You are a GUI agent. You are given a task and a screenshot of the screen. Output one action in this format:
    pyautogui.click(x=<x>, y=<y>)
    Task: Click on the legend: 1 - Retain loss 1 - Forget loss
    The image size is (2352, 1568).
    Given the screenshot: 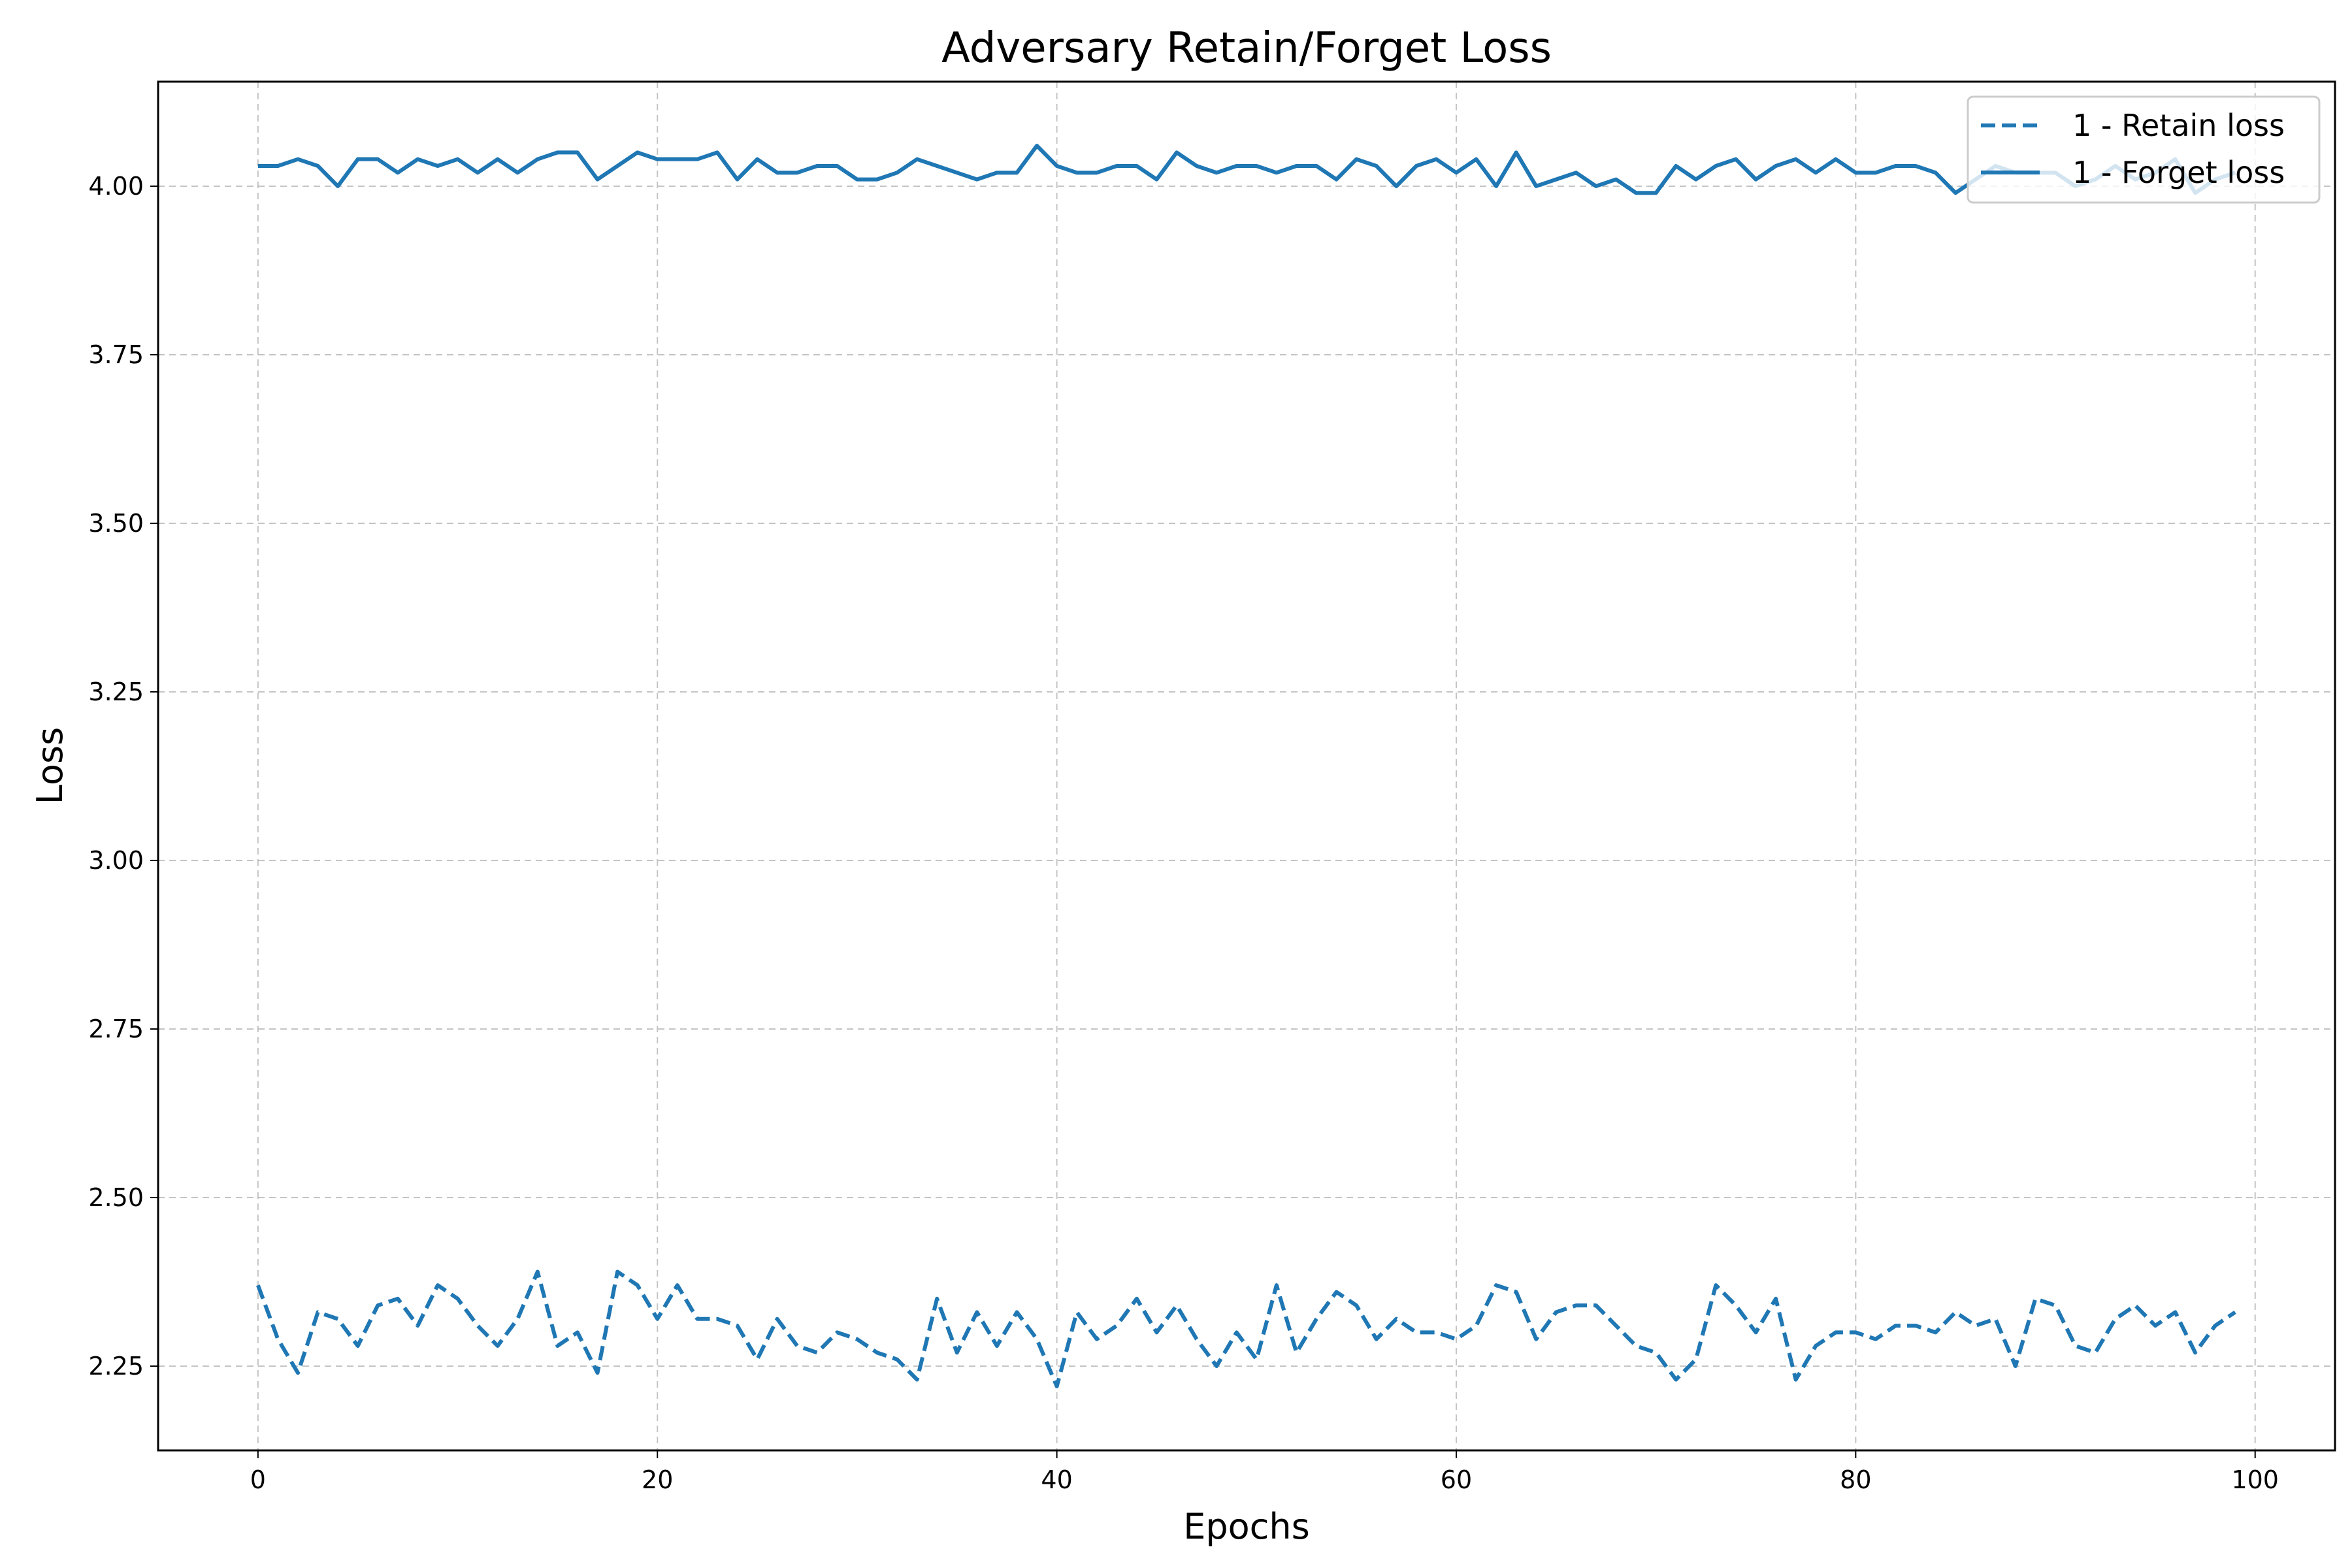 What is the action you would take?
    pyautogui.click(x=2144, y=149)
    